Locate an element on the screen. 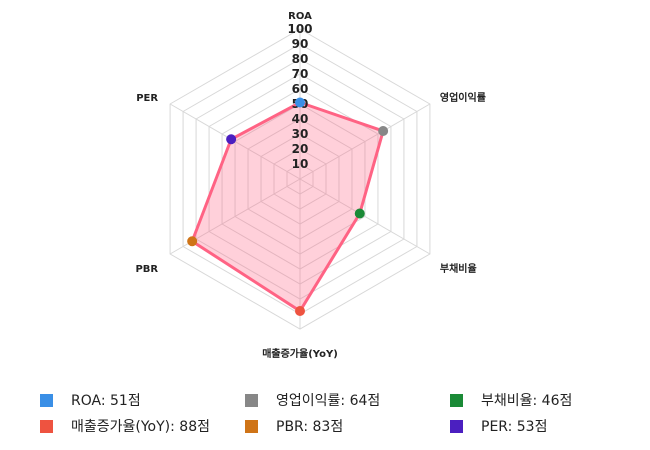 This screenshot has height=450, width=650. legend-item: 매출증가율(YoY): 88점 is located at coordinates (142, 426).